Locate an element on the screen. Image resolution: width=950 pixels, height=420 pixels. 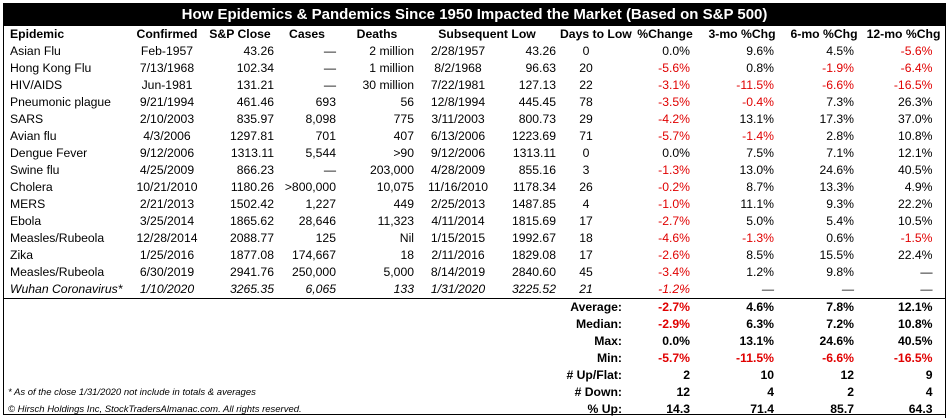
cell-low-date: 1/15/2015 is located at coordinates (458, 238).